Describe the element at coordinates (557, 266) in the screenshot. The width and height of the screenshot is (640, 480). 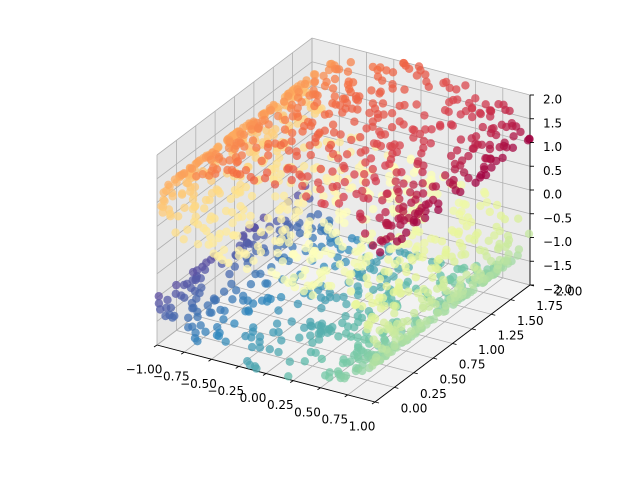
I see `z-tick-label: −1.5` at that location.